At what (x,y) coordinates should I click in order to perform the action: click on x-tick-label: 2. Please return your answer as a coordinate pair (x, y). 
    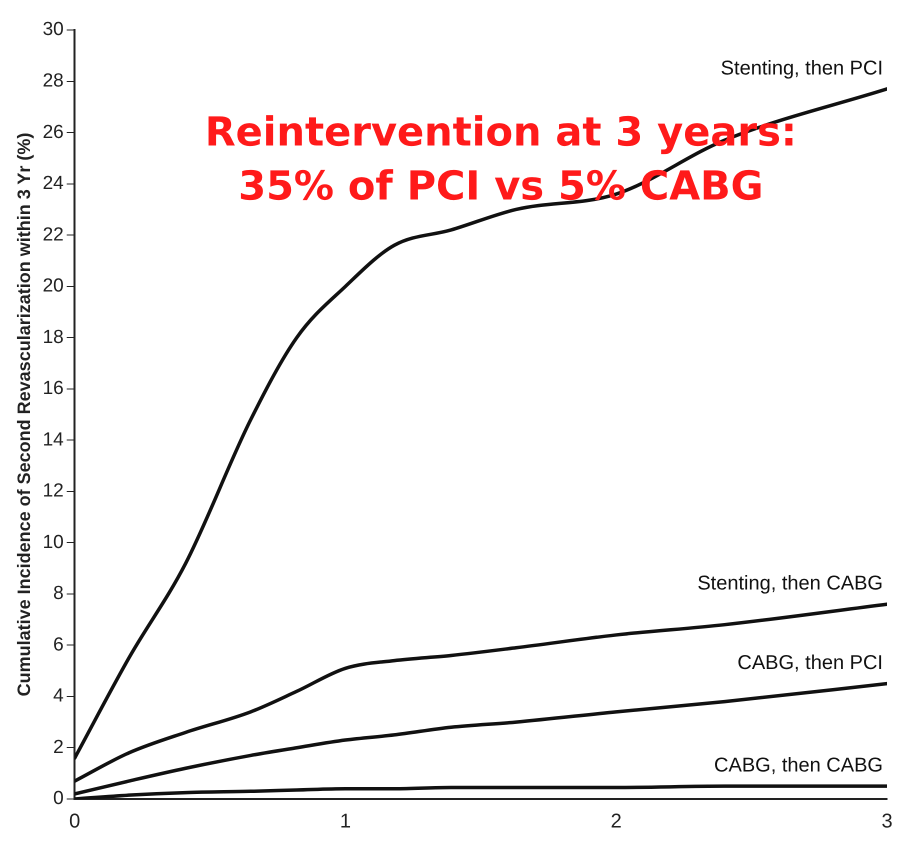
    Looking at the image, I should click on (616, 821).